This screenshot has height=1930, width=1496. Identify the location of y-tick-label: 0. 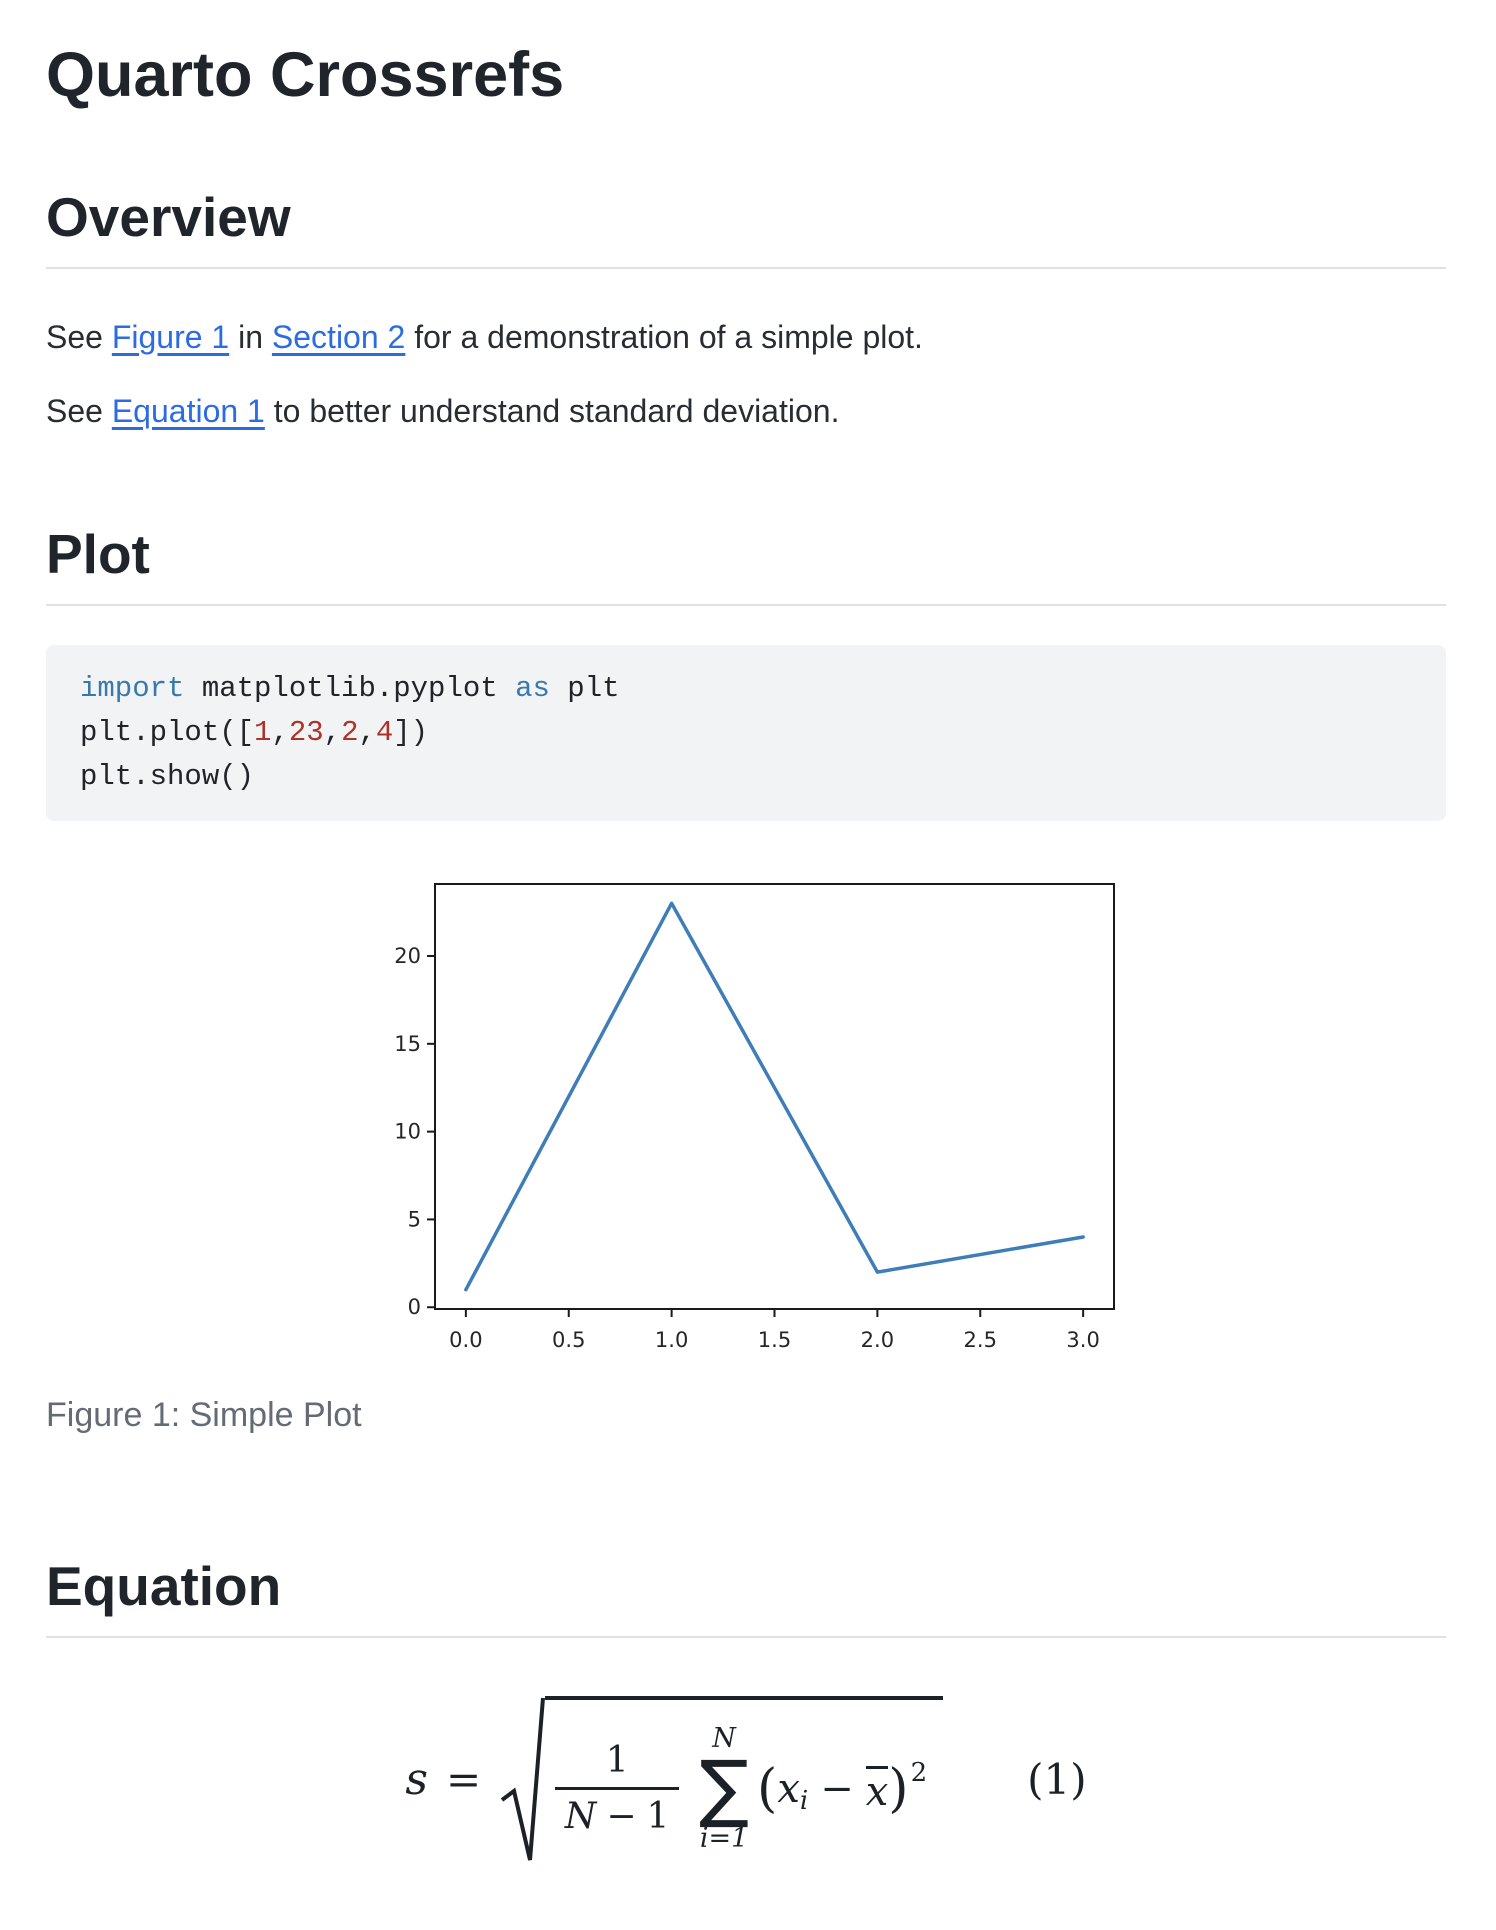
(414, 1307).